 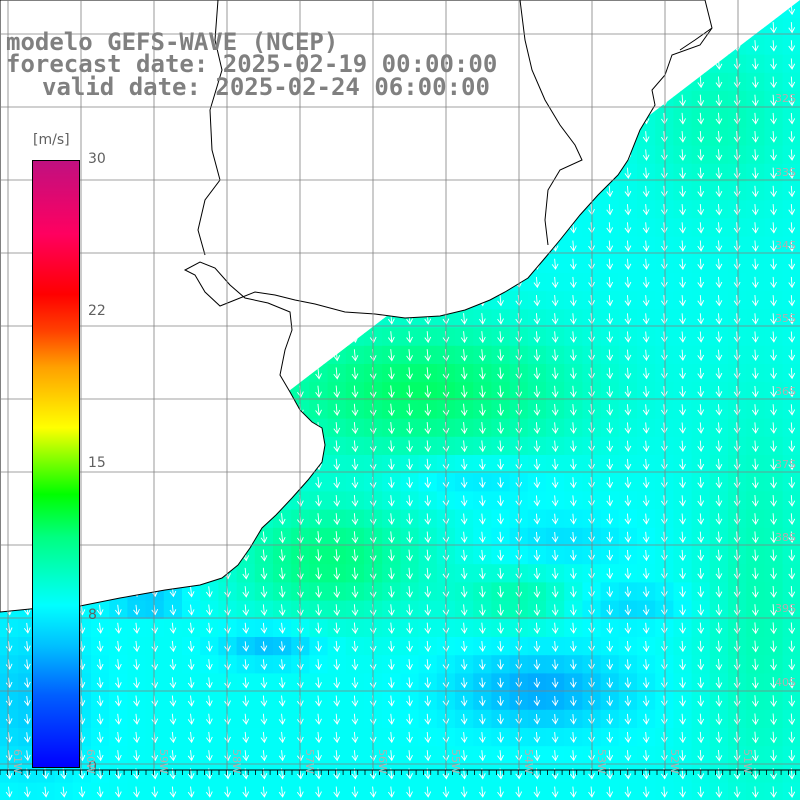 What do you see at coordinates (266, 87) in the screenshot?
I see `valid-date: valid date: 2025-02-24 06:00:00` at bounding box center [266, 87].